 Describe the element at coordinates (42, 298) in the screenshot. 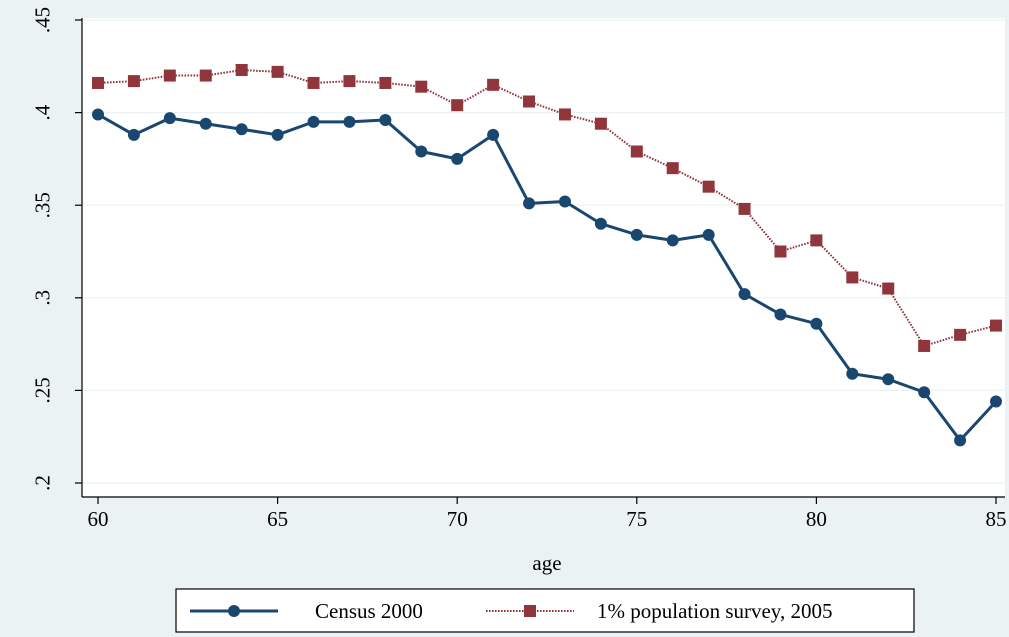

I see `y-tick-label: .3` at that location.